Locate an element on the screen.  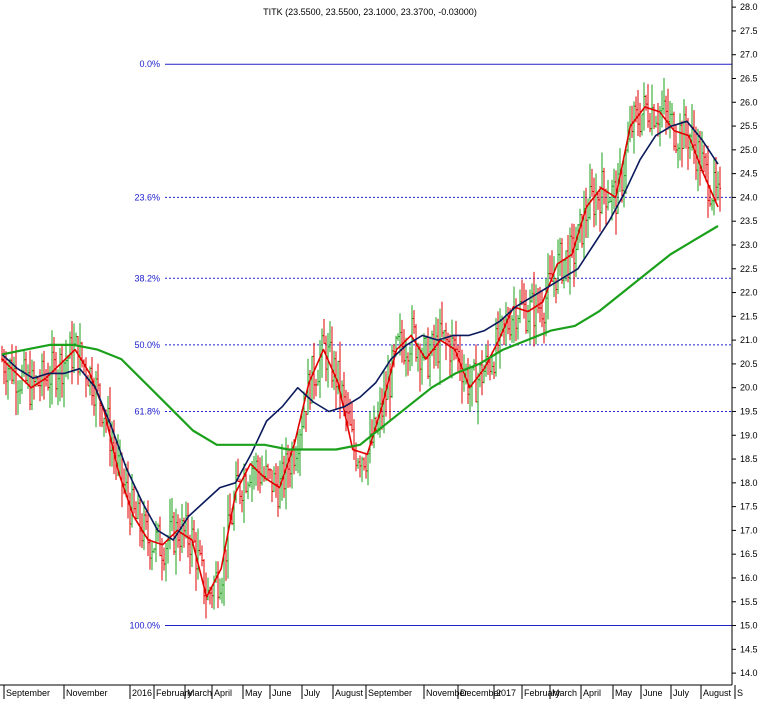
y-tick-label: 15.5 is located at coordinates (749, 602).